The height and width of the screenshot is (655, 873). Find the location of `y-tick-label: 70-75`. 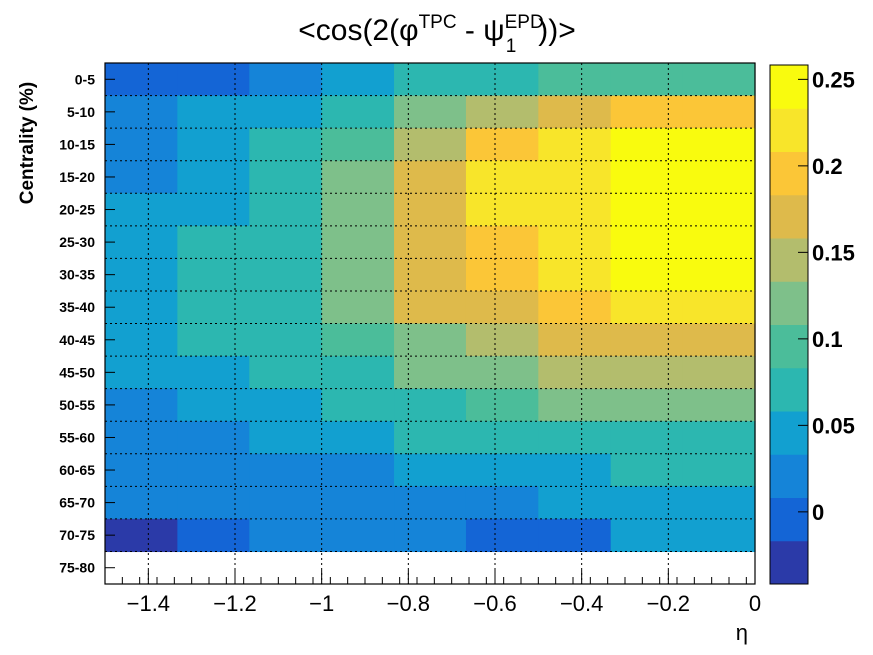

y-tick-label: 70-75 is located at coordinates (77, 535).